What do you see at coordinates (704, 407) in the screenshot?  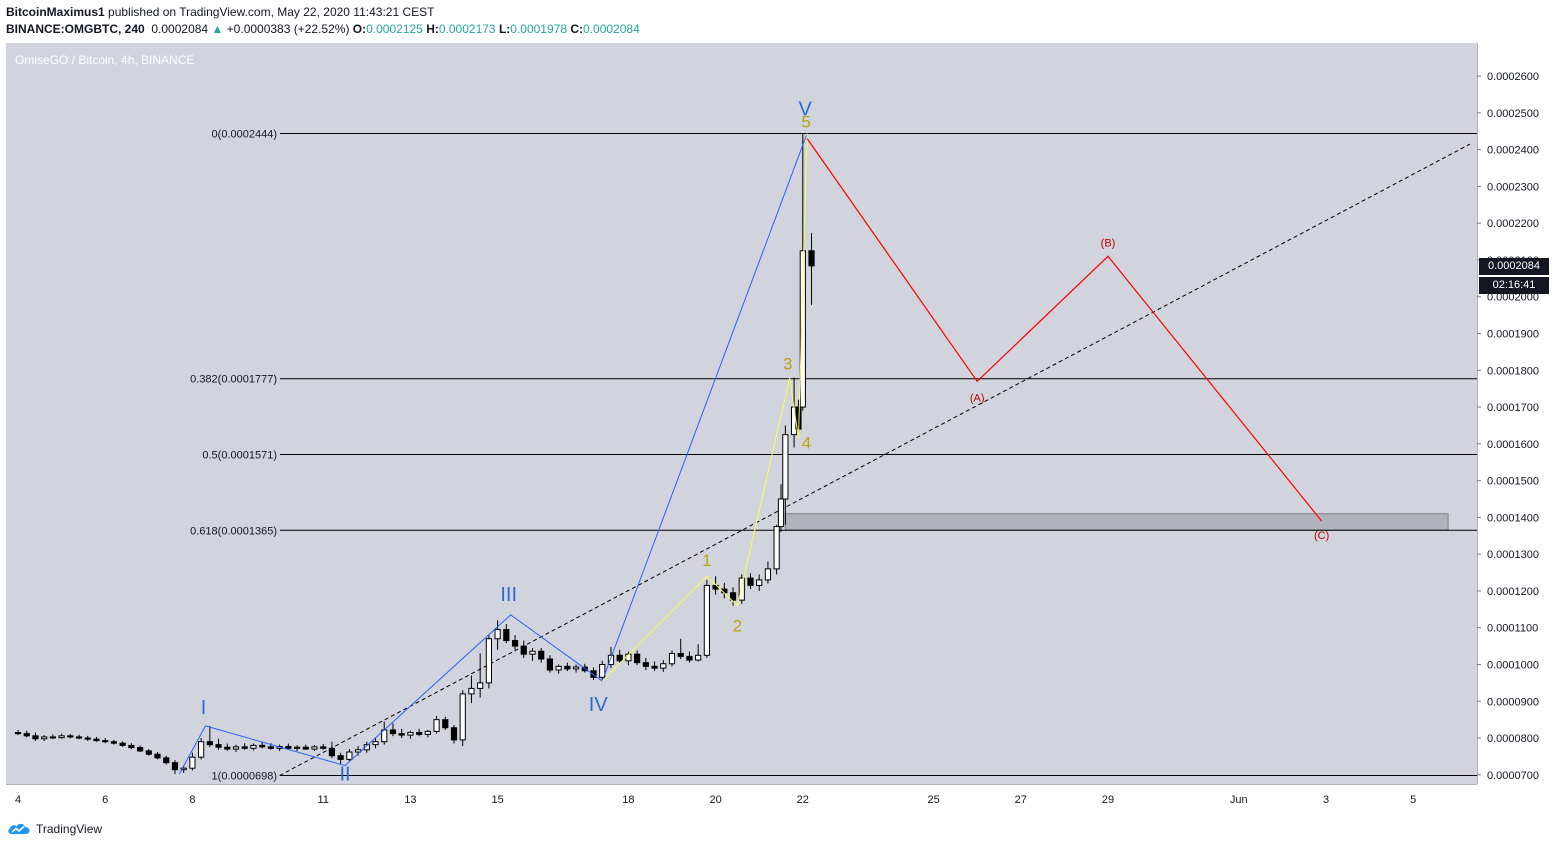 I see `minor-wave-path` at bounding box center [704, 407].